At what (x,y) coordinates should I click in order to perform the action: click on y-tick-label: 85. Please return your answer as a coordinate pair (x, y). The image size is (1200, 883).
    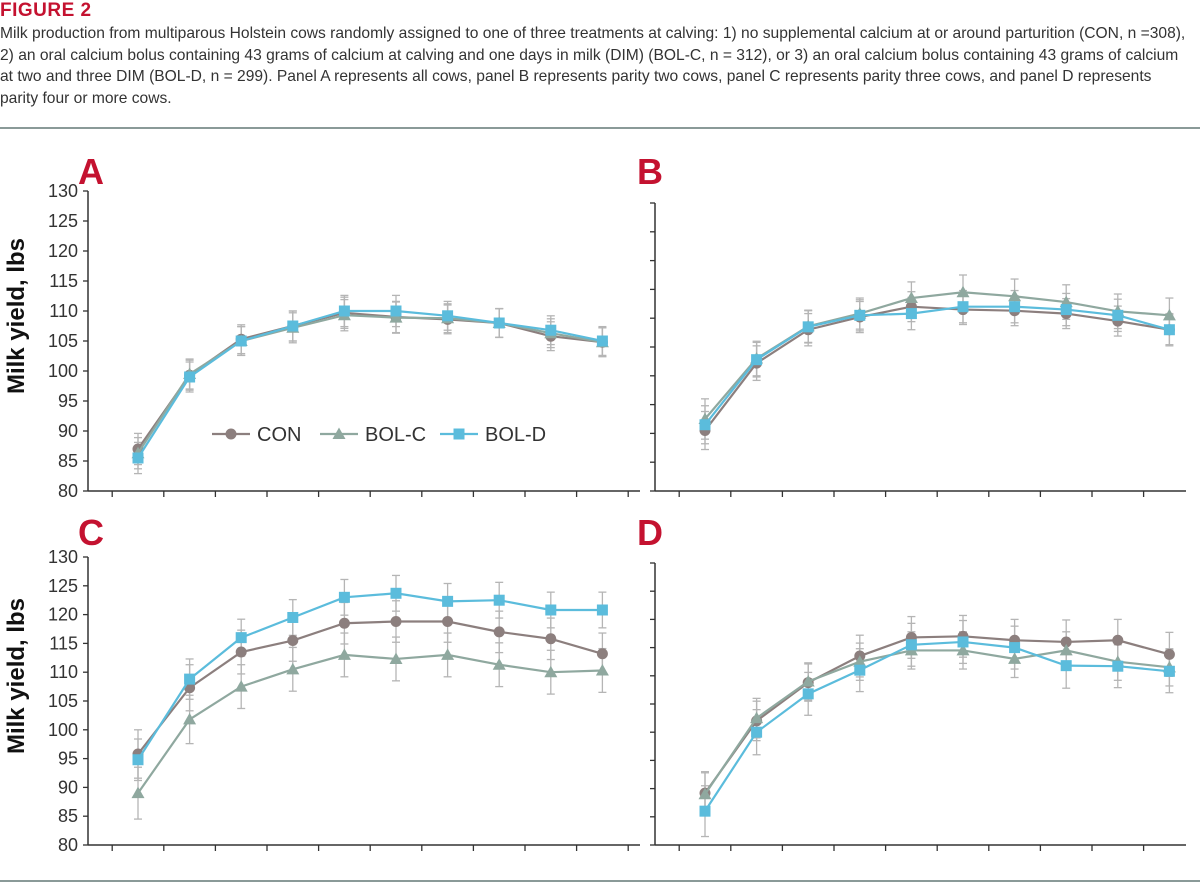
    Looking at the image, I should click on (68, 461).